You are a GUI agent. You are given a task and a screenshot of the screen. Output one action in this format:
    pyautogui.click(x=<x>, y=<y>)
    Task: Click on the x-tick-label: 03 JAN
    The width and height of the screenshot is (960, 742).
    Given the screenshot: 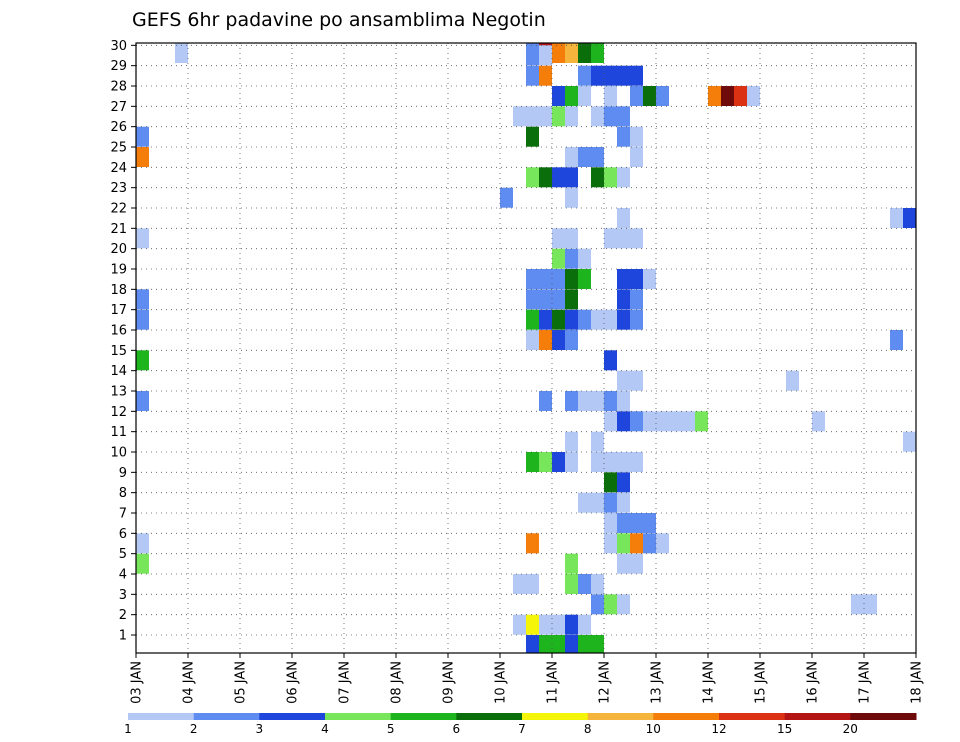 What is the action you would take?
    pyautogui.click(x=137, y=682)
    